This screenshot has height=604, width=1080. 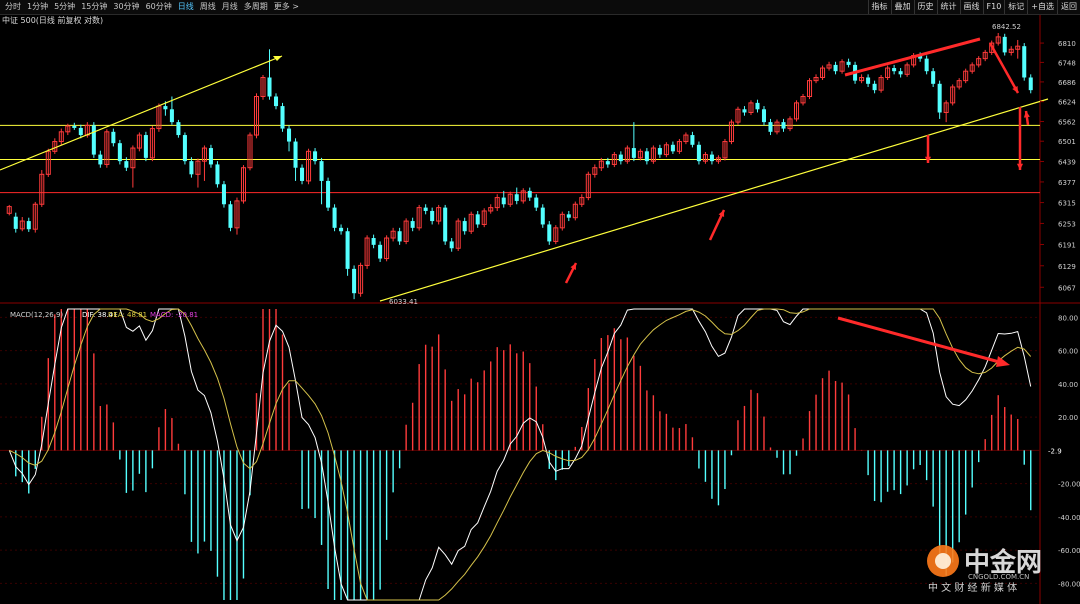 I want to click on tool-button-8: 返回, so click(x=1068, y=7).